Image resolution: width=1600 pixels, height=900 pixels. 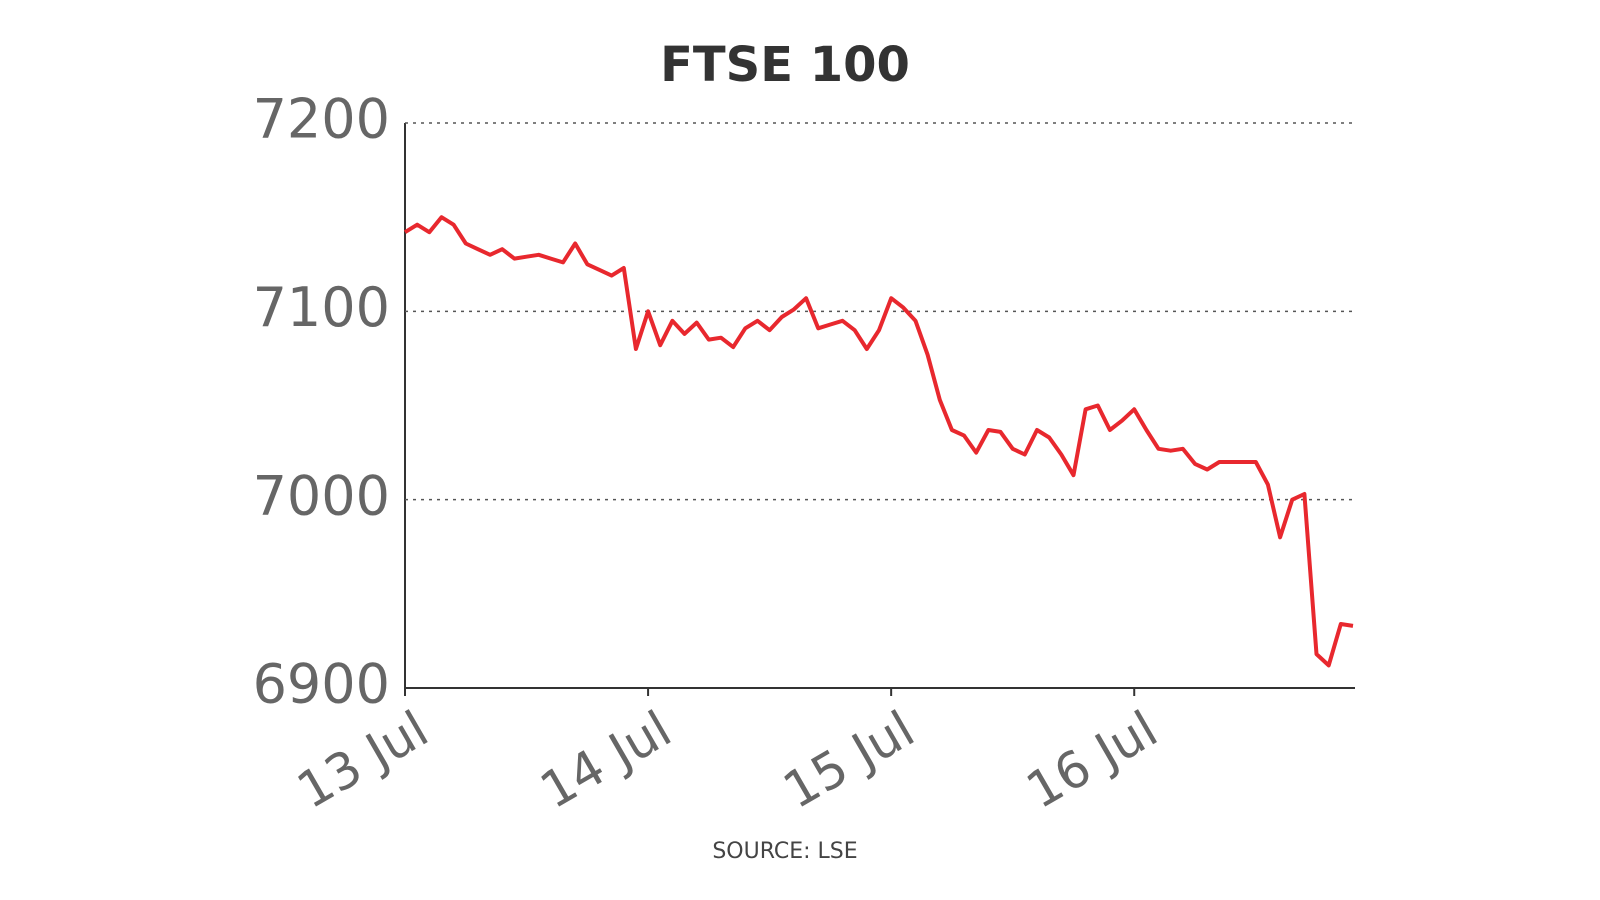 I want to click on x-tick-label: 14 Jul, so click(x=606, y=760).